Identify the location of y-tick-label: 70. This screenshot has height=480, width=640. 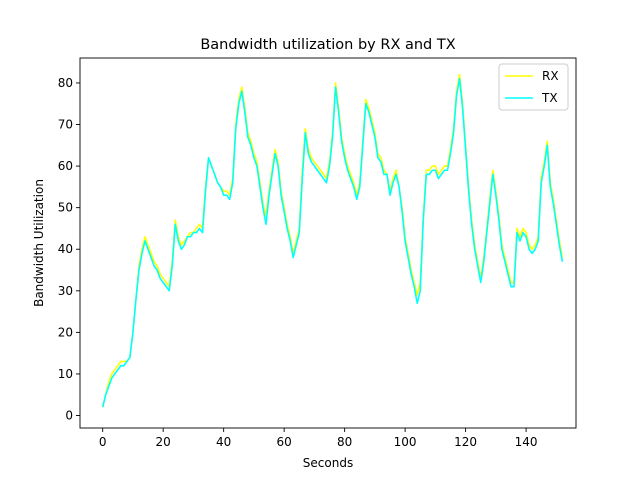
(65, 125).